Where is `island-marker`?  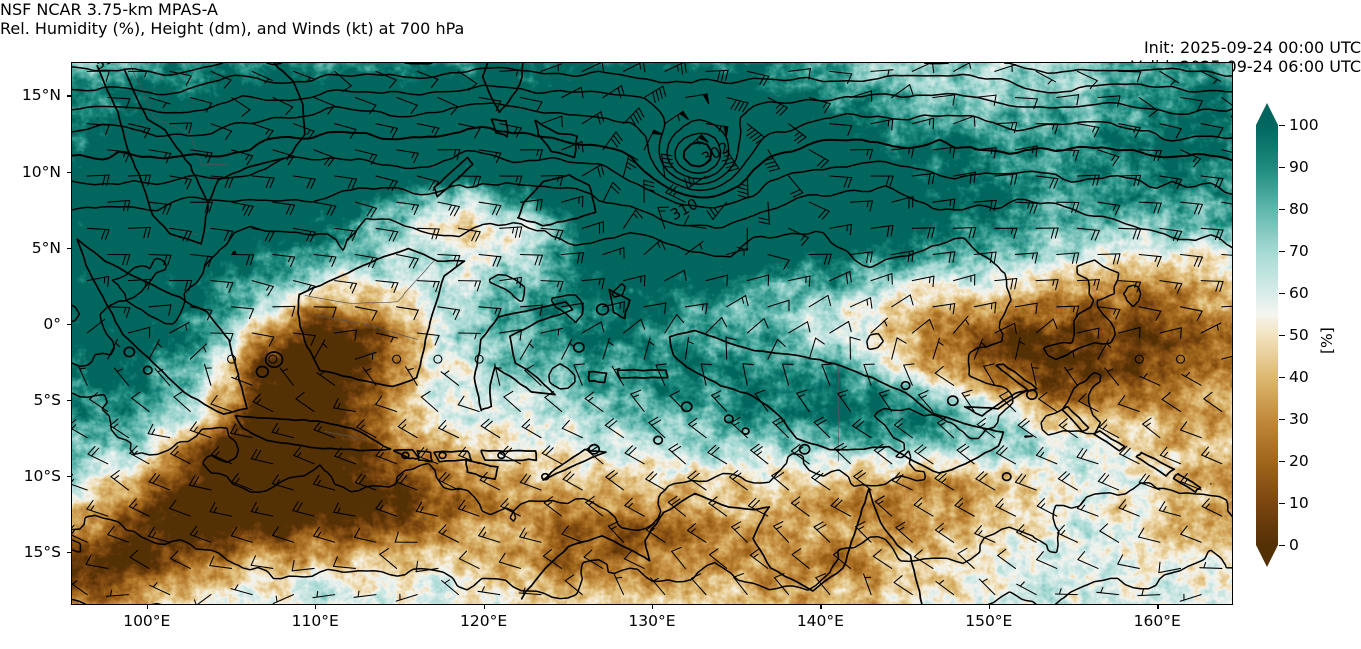 island-marker is located at coordinates (405, 455).